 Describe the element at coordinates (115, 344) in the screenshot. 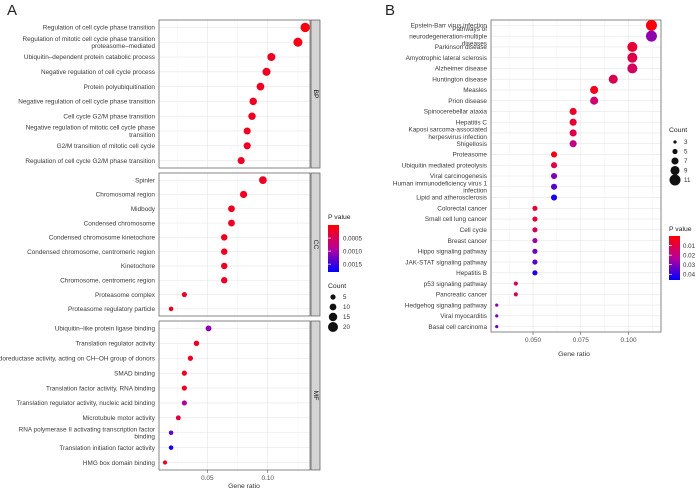

I see `label-line: Translation regulator activity` at that location.